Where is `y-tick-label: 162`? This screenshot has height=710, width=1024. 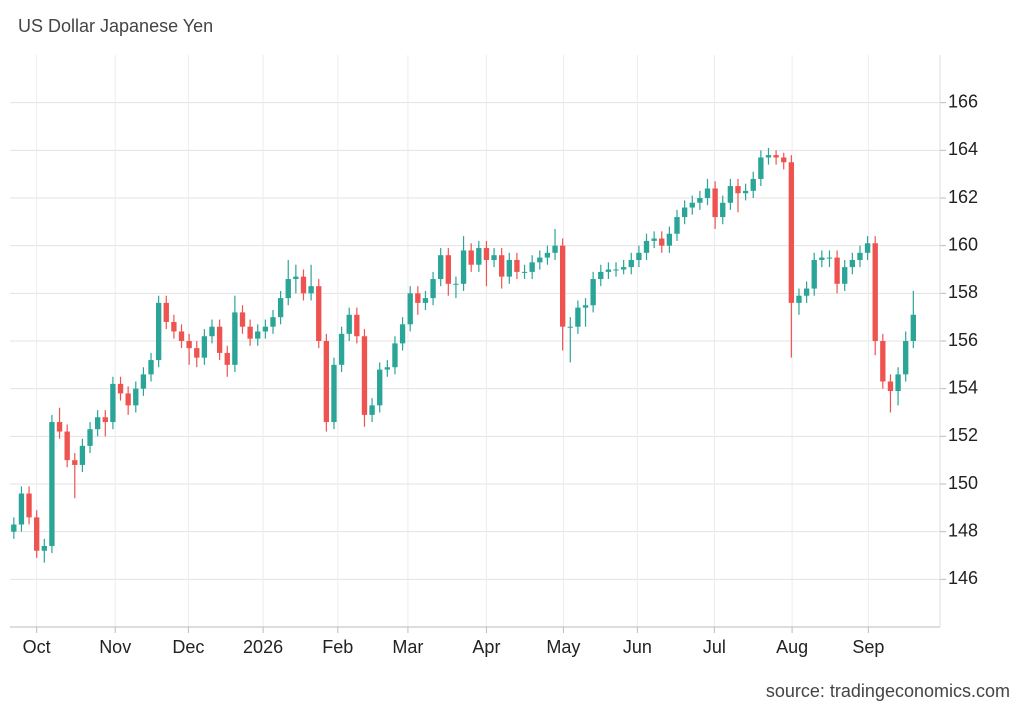 y-tick-label: 162 is located at coordinates (963, 197).